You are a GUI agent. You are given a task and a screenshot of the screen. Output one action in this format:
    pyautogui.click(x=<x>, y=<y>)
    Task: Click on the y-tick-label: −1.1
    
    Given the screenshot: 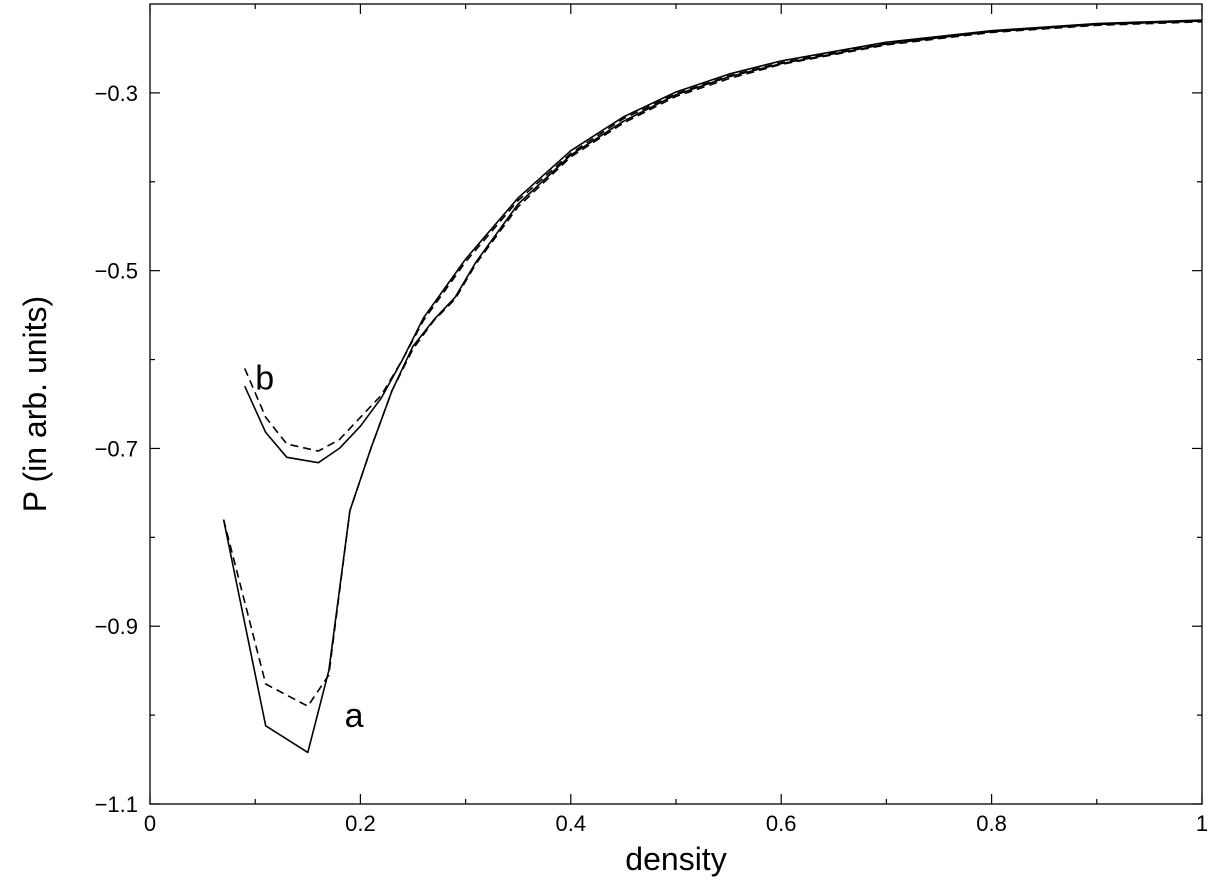 What is the action you would take?
    pyautogui.click(x=116, y=804)
    